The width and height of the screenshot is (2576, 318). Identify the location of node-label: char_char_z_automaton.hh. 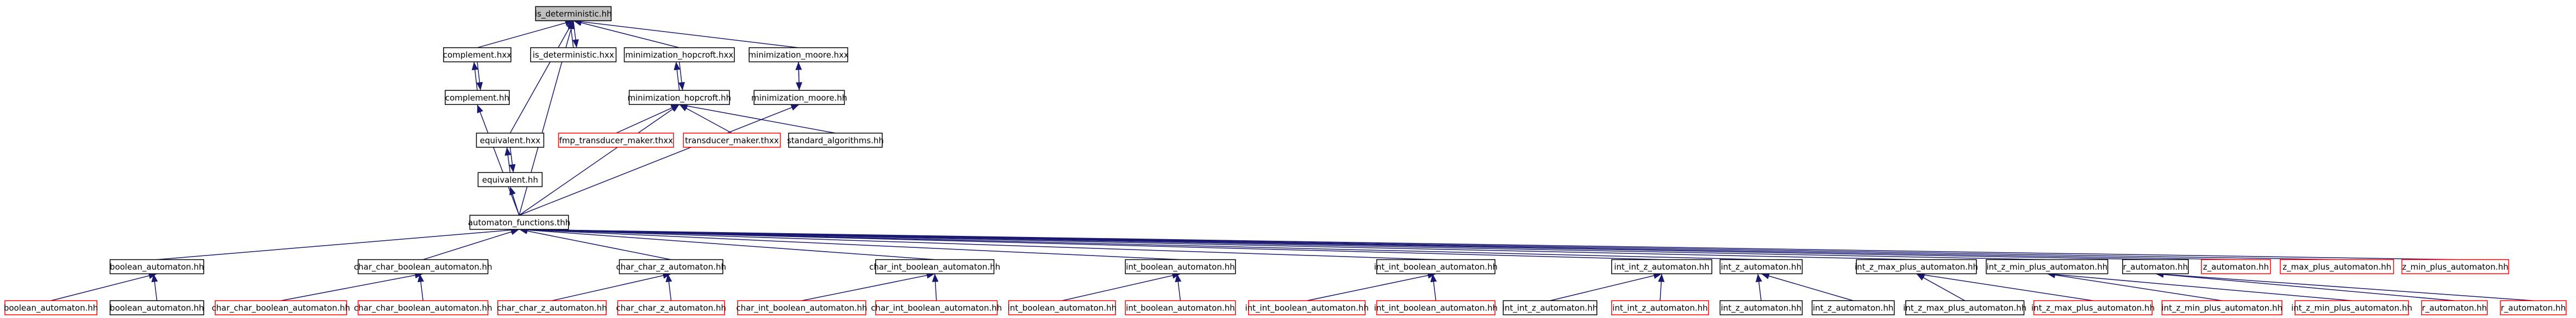
(671, 267).